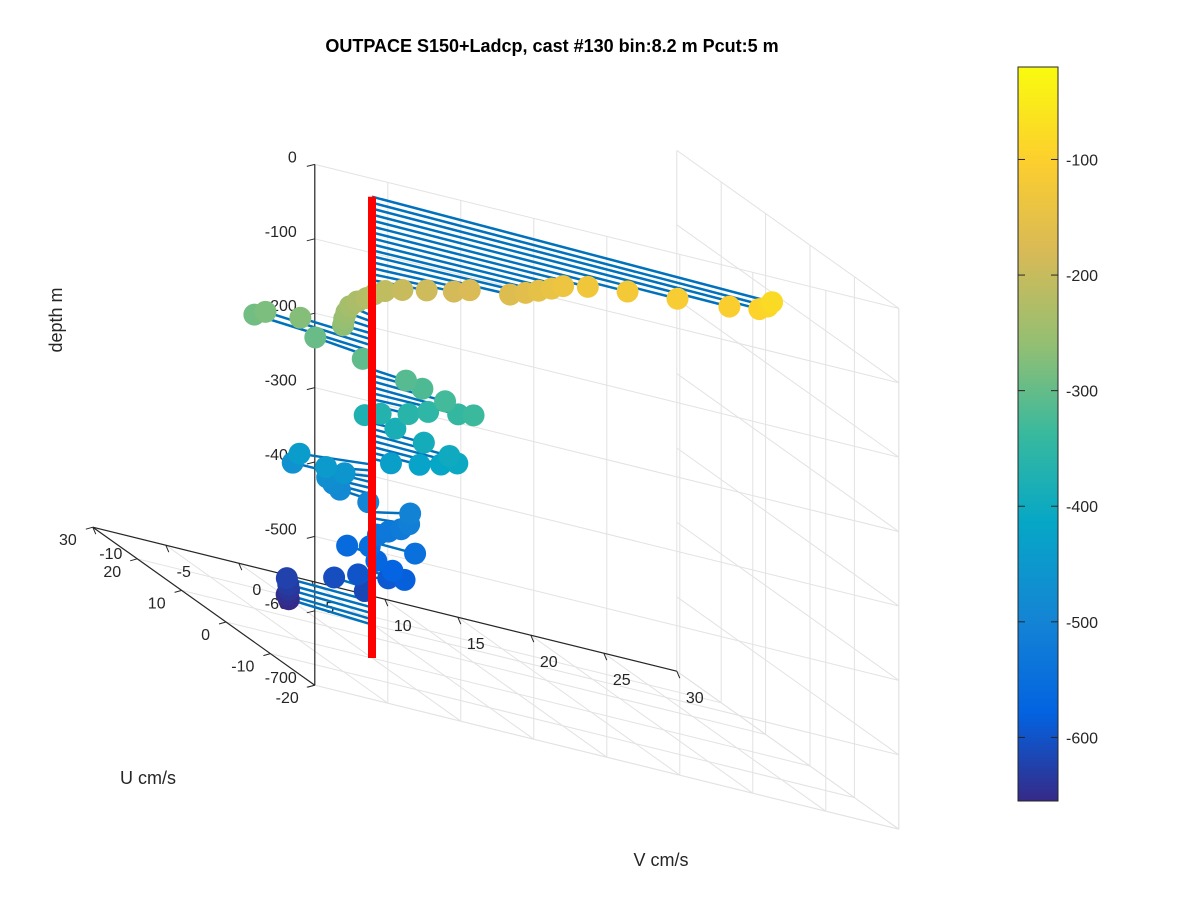 The height and width of the screenshot is (900, 1200). What do you see at coordinates (1082, 623) in the screenshot?
I see `colorbar-tick-label: -500` at bounding box center [1082, 623].